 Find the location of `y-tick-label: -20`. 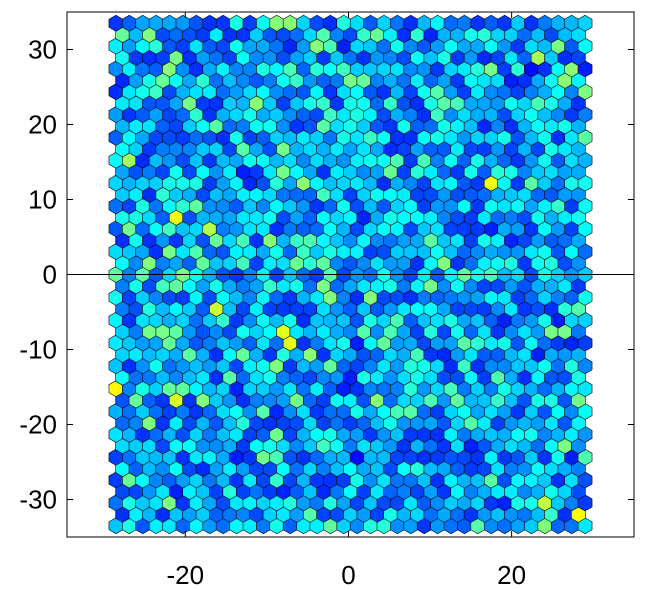

y-tick-label: -20 is located at coordinates (38, 425).